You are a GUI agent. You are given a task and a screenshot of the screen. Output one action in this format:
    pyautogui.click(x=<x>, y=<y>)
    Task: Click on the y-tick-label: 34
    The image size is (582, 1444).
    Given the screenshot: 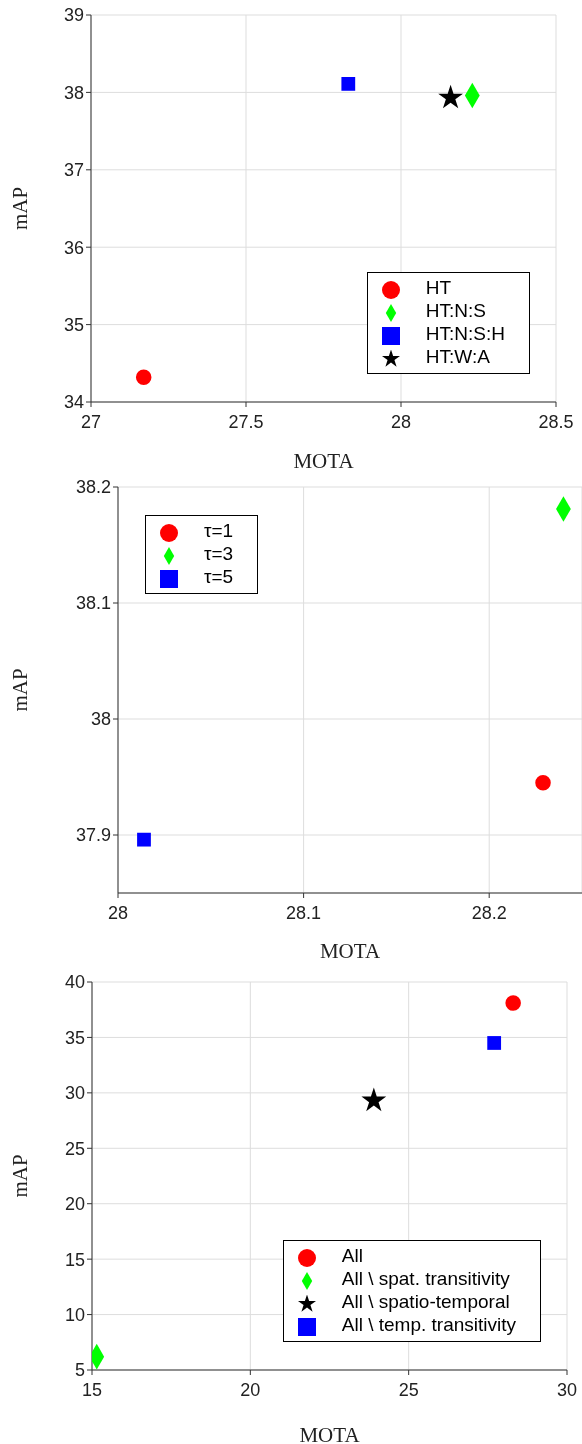 What is the action you would take?
    pyautogui.click(x=73, y=402)
    